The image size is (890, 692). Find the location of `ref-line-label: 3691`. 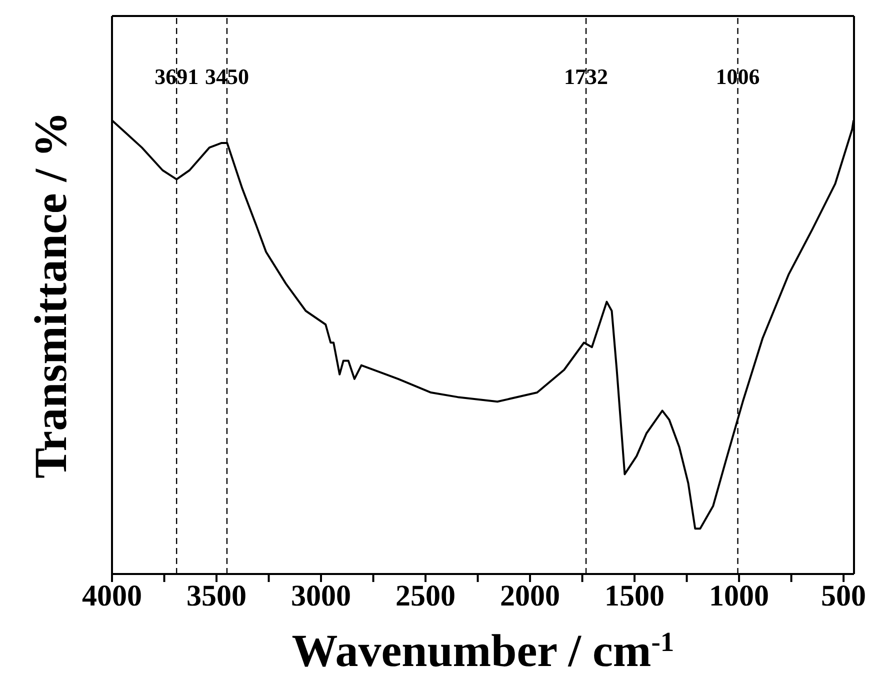

ref-line-label: 3691 is located at coordinates (176, 76).